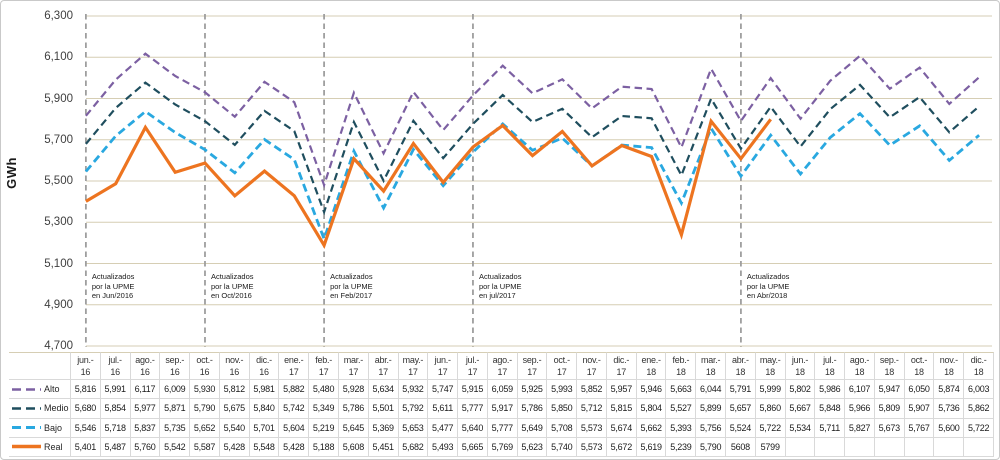 The image size is (1000, 460). I want to click on y-axis-tick-label: 5,900, so click(58, 98).